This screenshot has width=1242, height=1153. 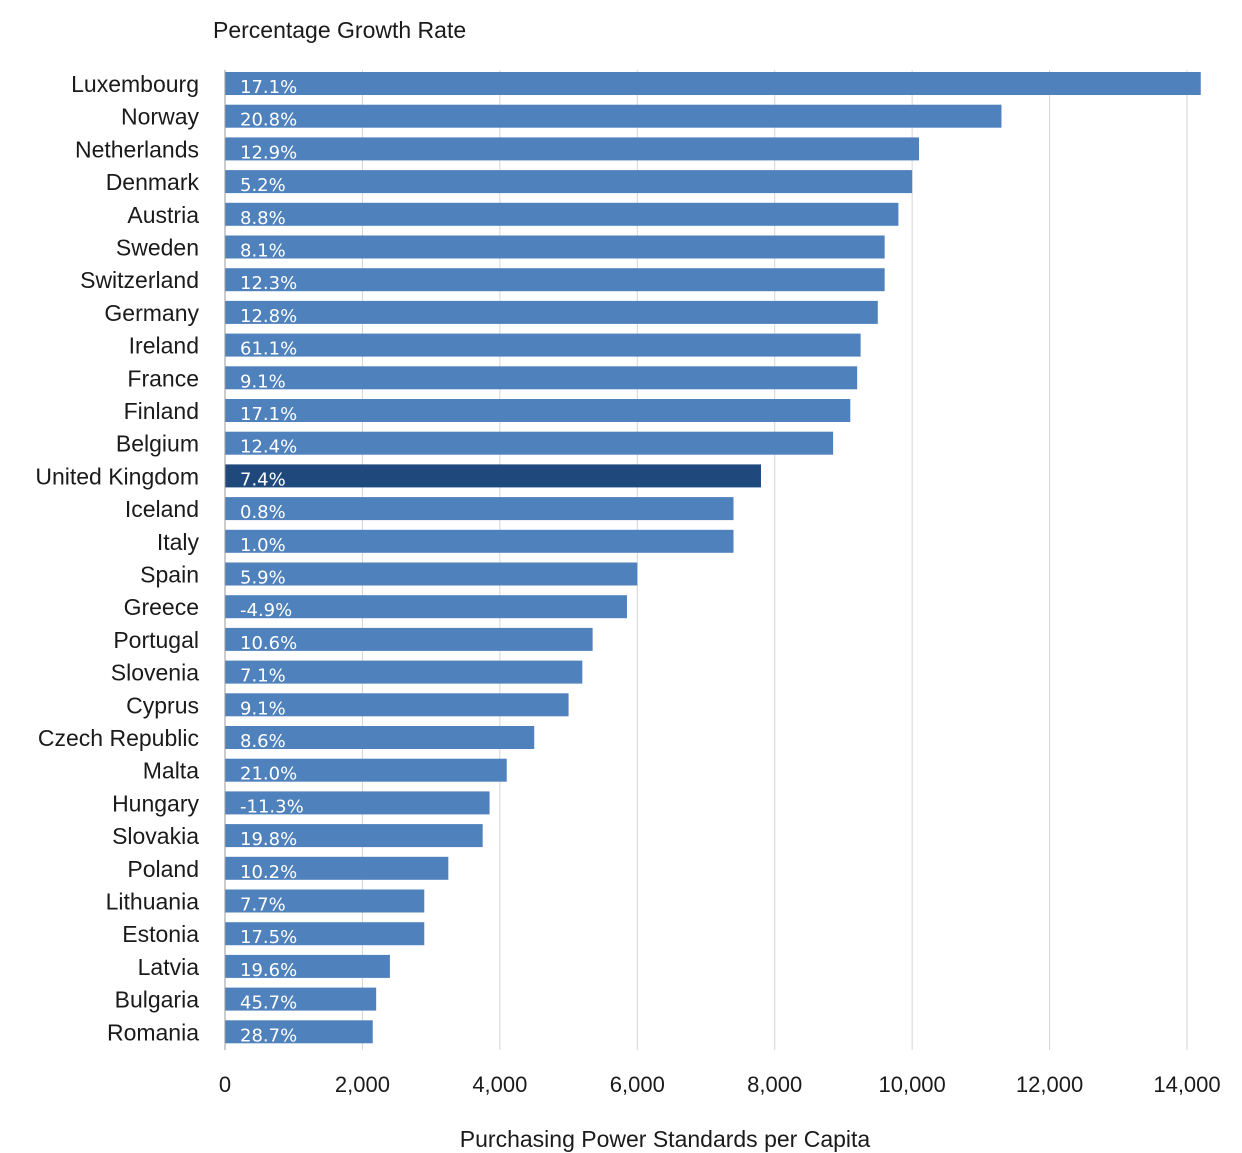 What do you see at coordinates (163, 215) in the screenshot?
I see `category-label: Austria` at bounding box center [163, 215].